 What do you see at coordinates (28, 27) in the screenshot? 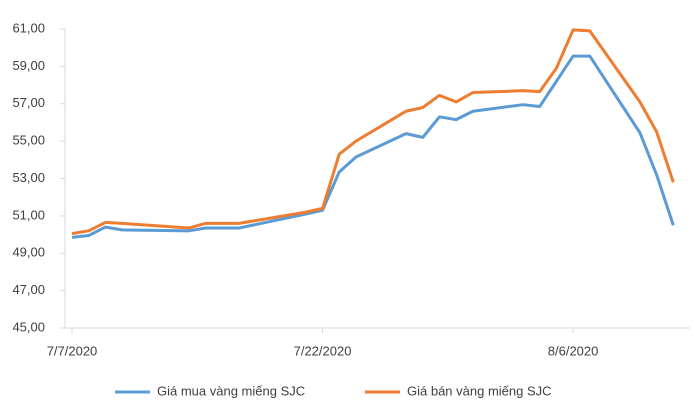
I see `y-tick-label: 61,00` at bounding box center [28, 27].